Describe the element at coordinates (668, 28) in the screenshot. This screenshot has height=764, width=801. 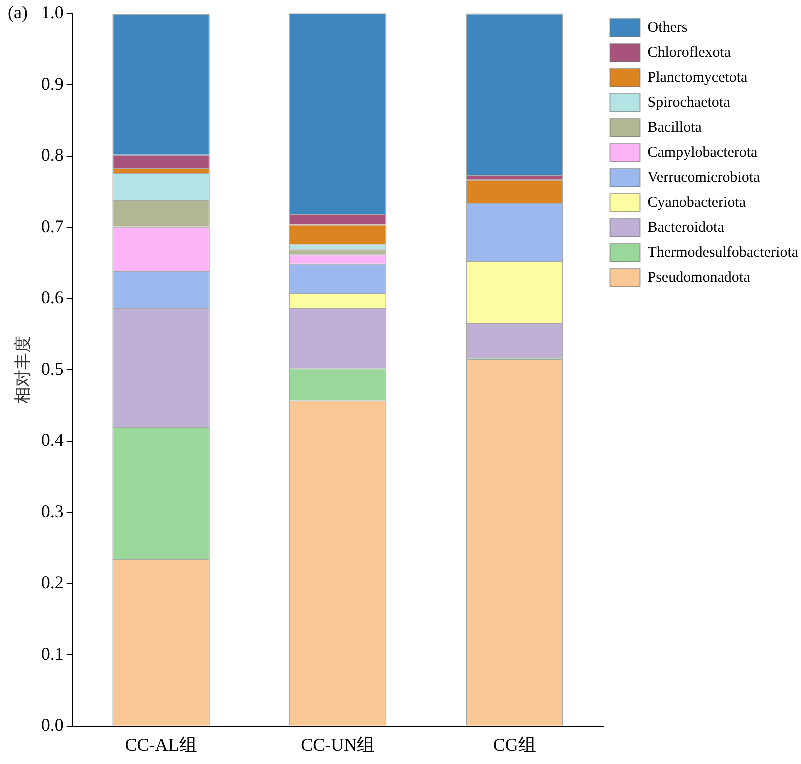
I see `legend-label: Others` at that location.